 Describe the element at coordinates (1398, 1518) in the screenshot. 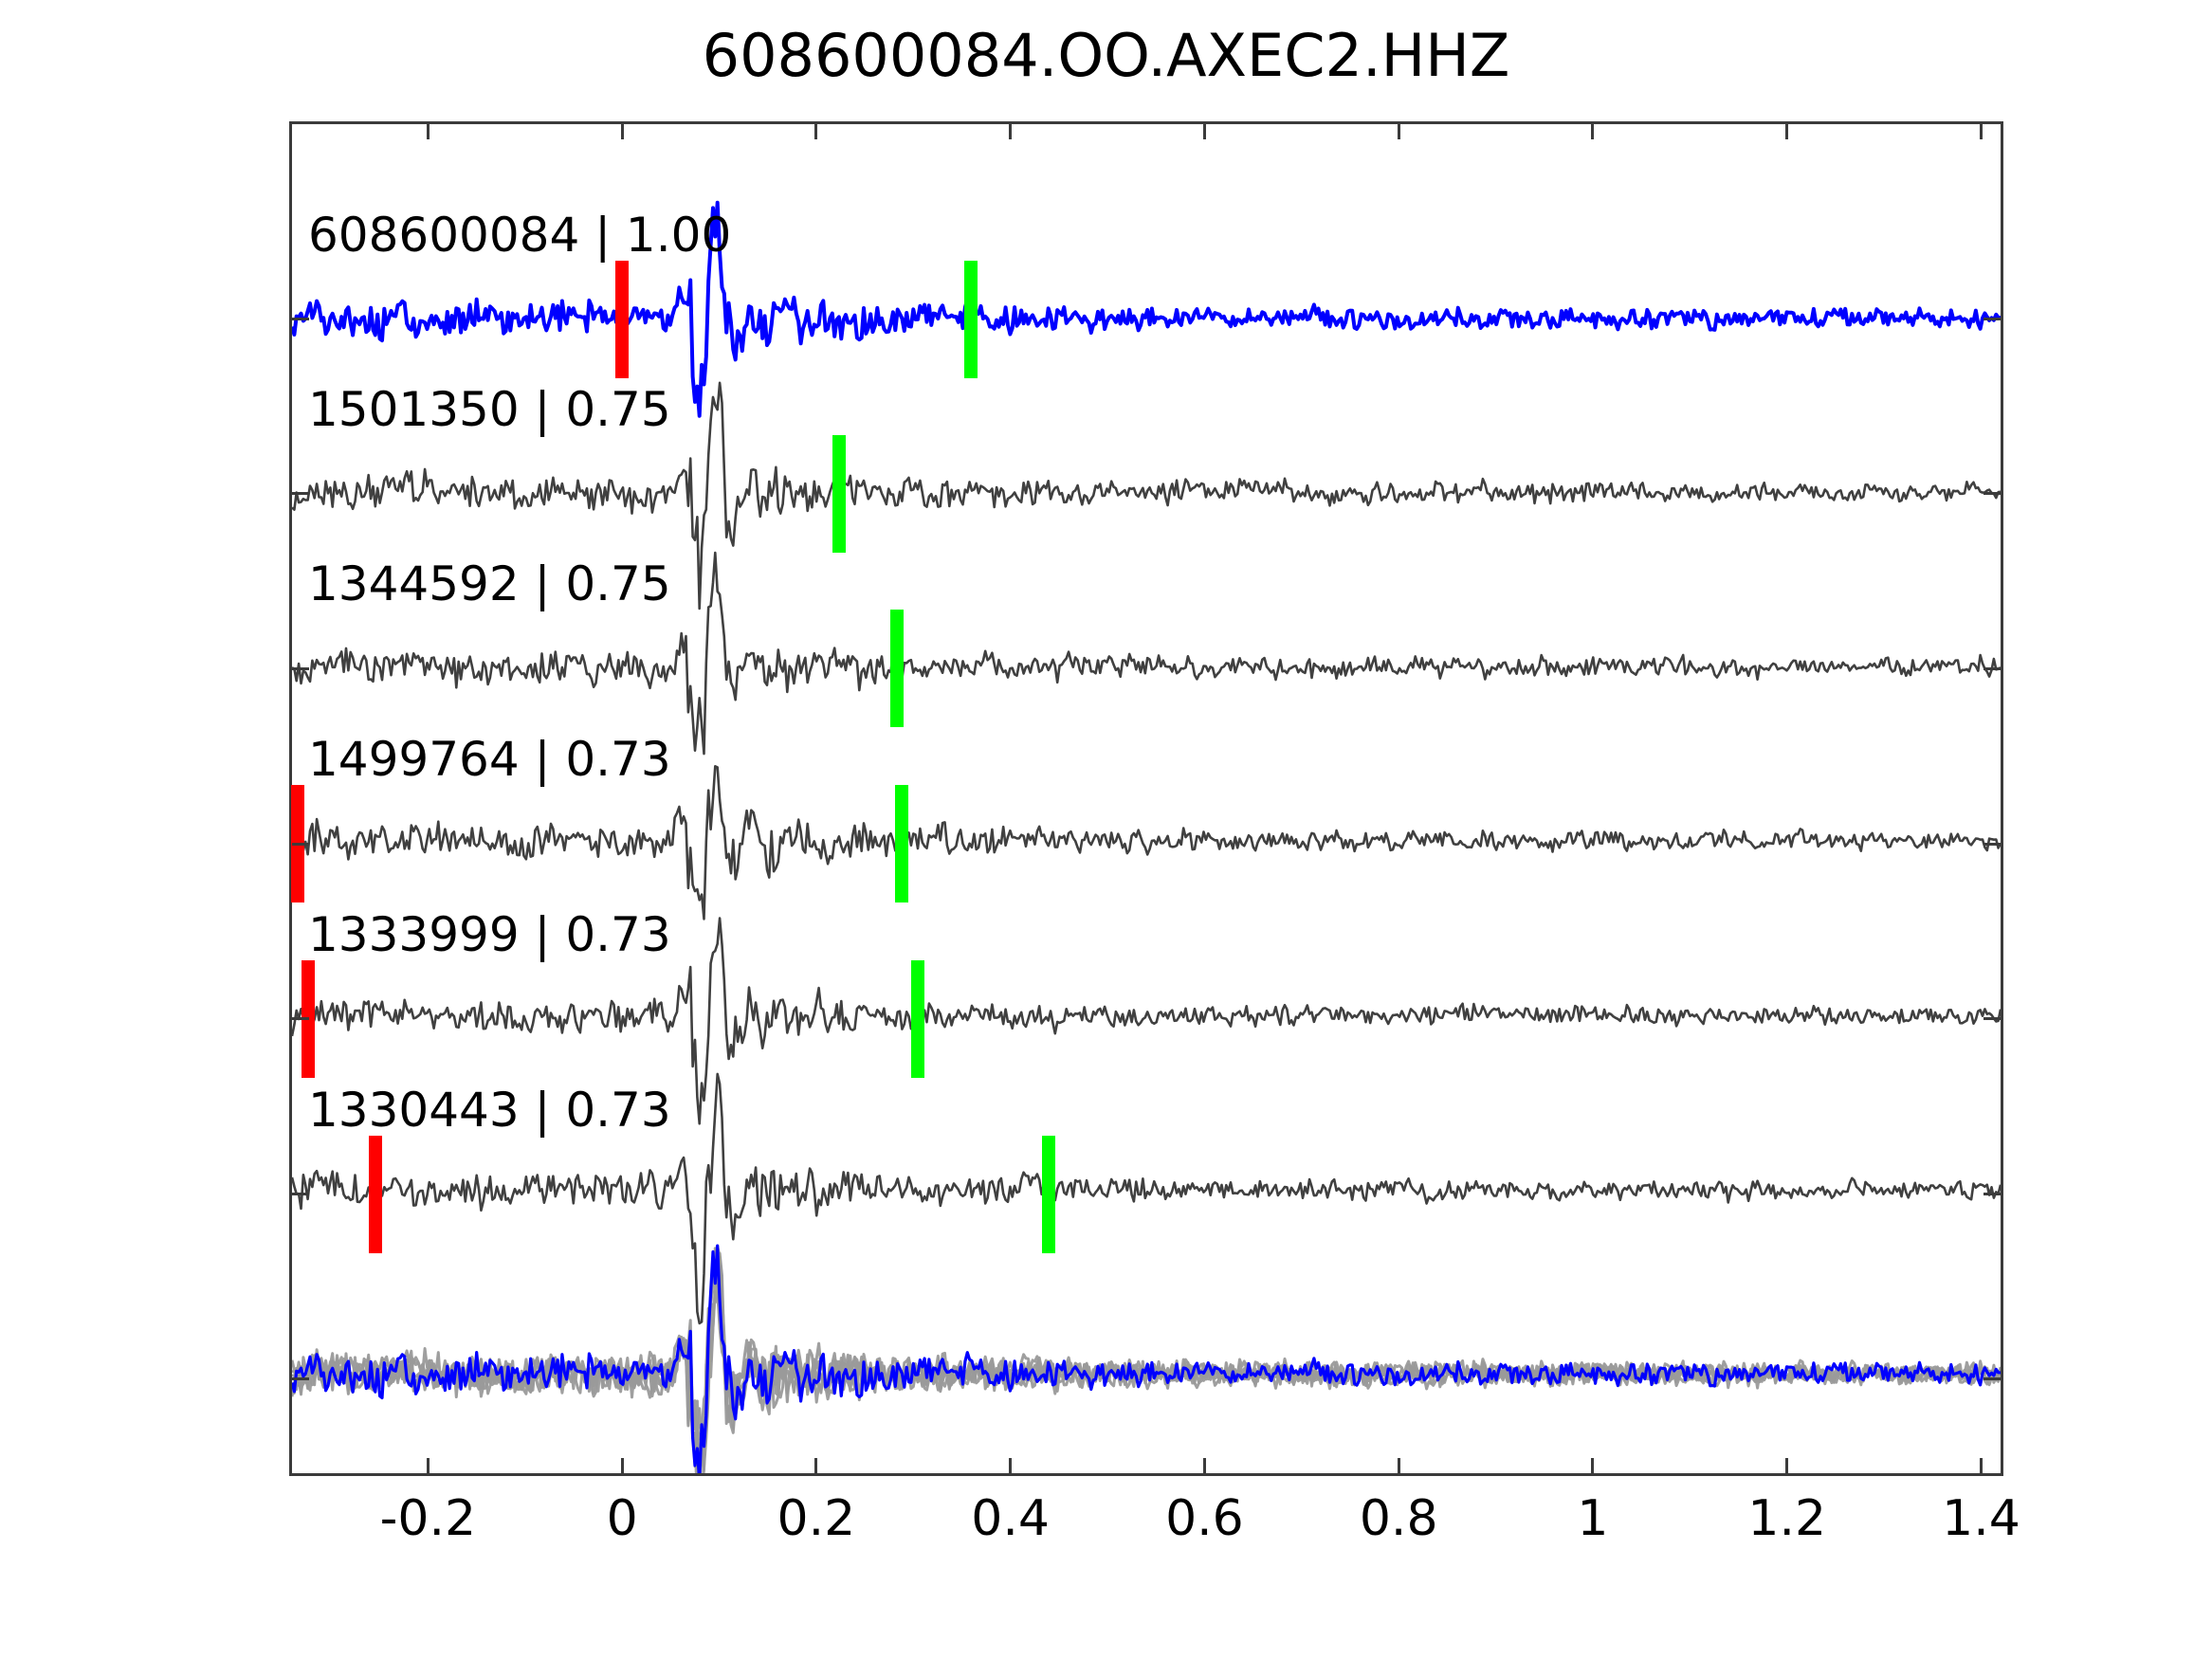

I see `x-tick-label: 0.8` at that location.